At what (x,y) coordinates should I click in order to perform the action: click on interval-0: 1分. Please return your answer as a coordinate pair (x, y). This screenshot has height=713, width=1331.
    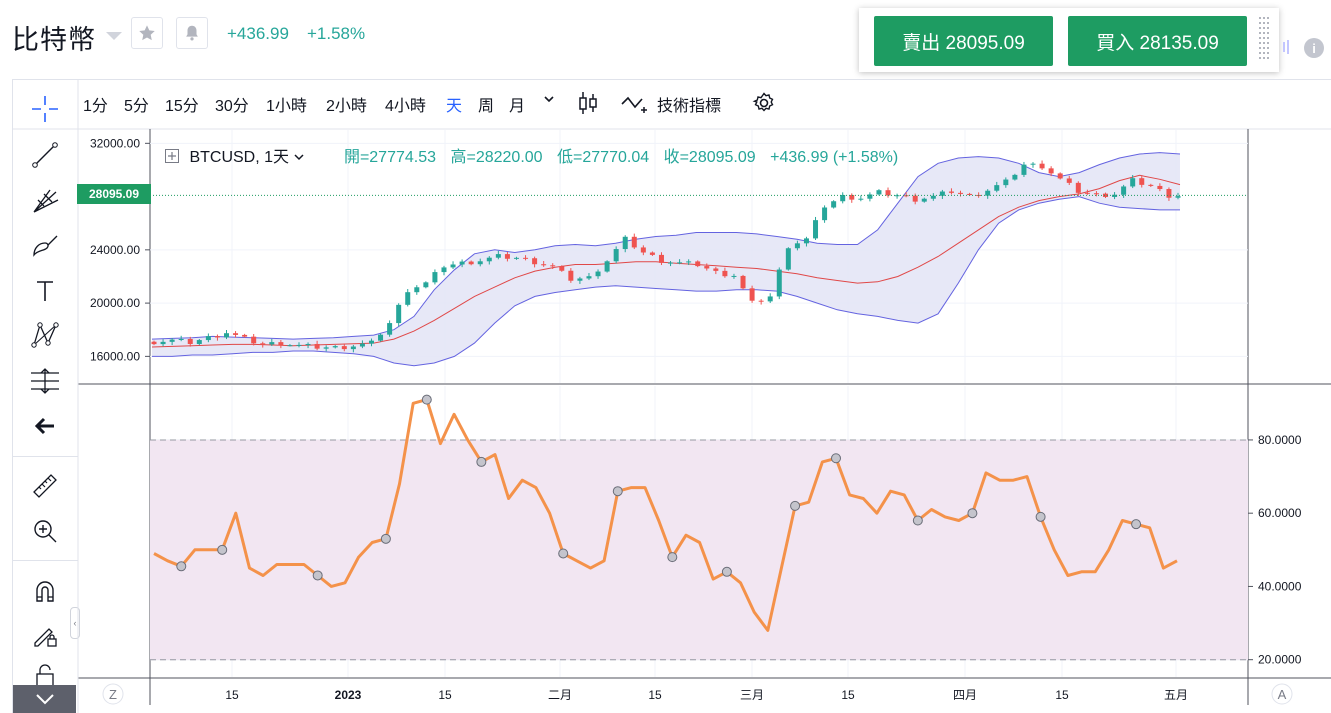
    Looking at the image, I should click on (95, 106).